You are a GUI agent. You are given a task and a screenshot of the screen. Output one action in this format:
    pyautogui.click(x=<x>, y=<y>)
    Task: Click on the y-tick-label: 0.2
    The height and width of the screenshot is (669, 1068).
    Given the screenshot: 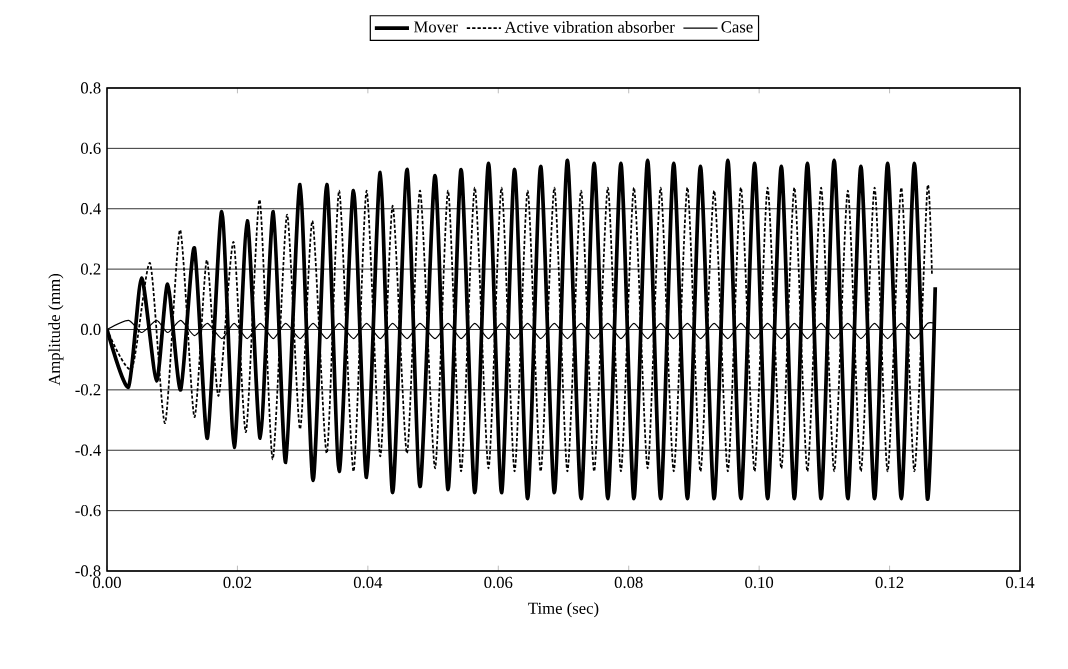 What is the action you would take?
    pyautogui.click(x=90, y=269)
    